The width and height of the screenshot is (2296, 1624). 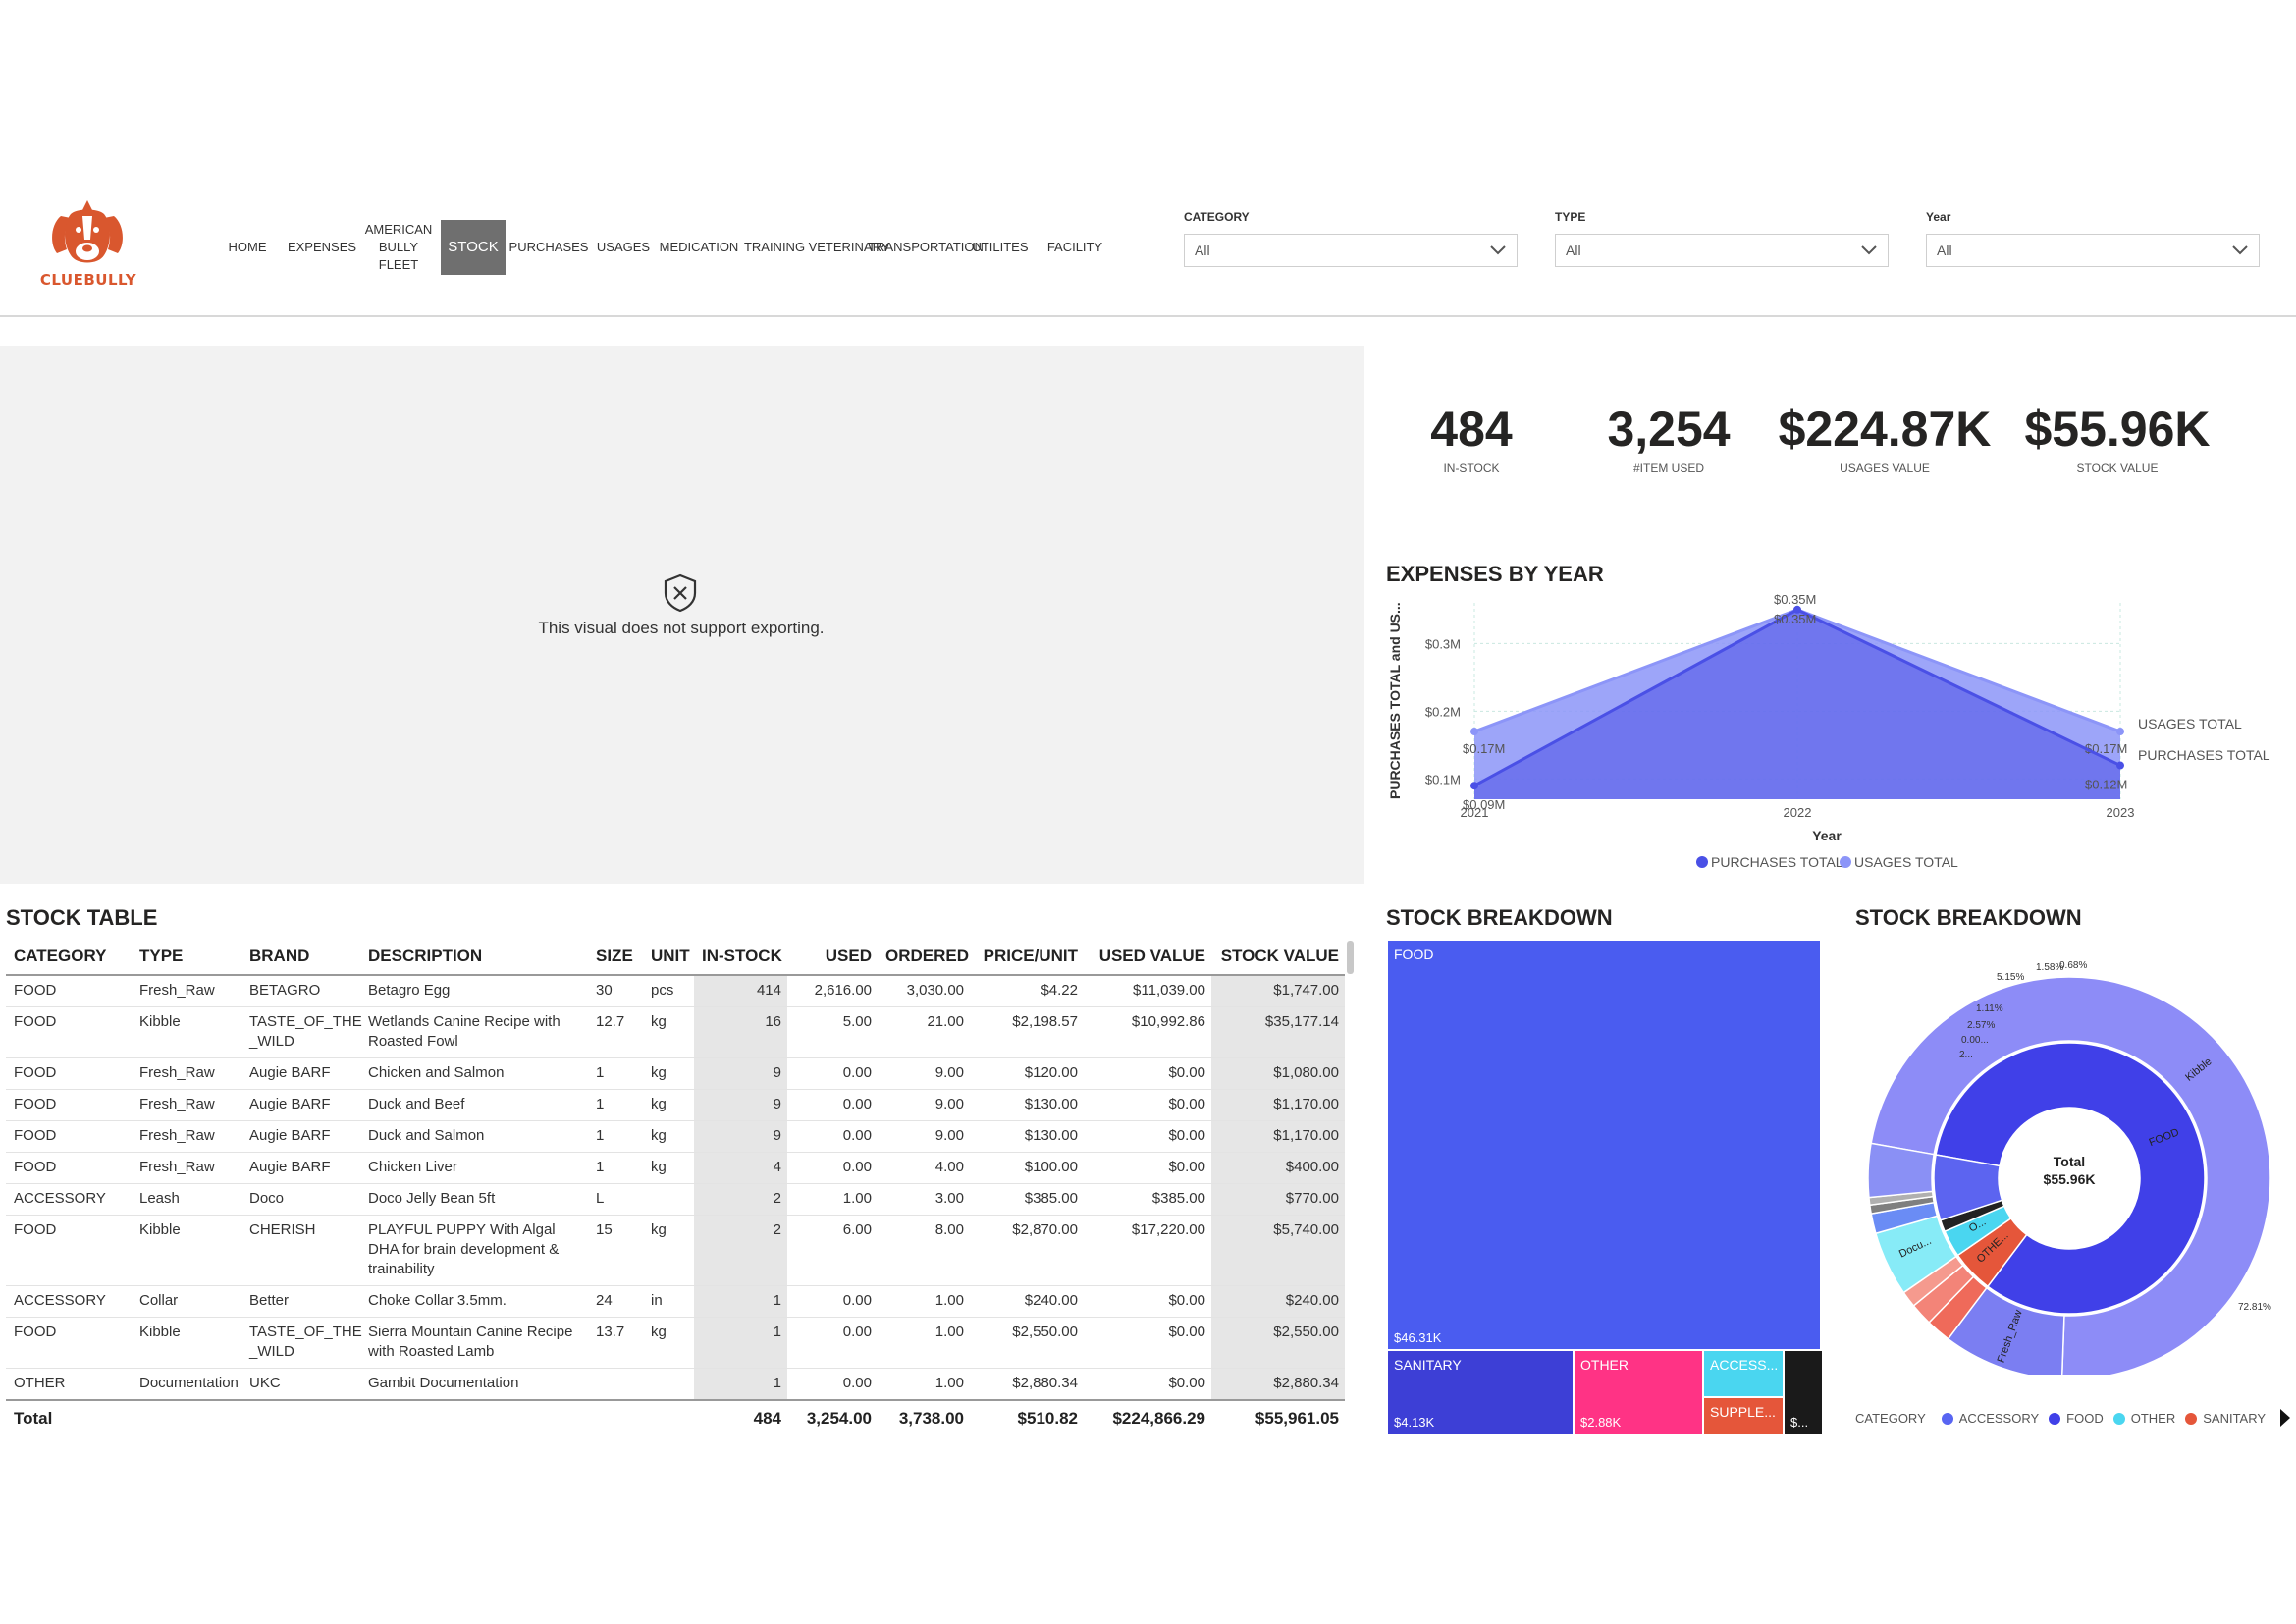 What do you see at coordinates (1777, 862) in the screenshot?
I see `legend-label: PURCHASES TOTAL` at bounding box center [1777, 862].